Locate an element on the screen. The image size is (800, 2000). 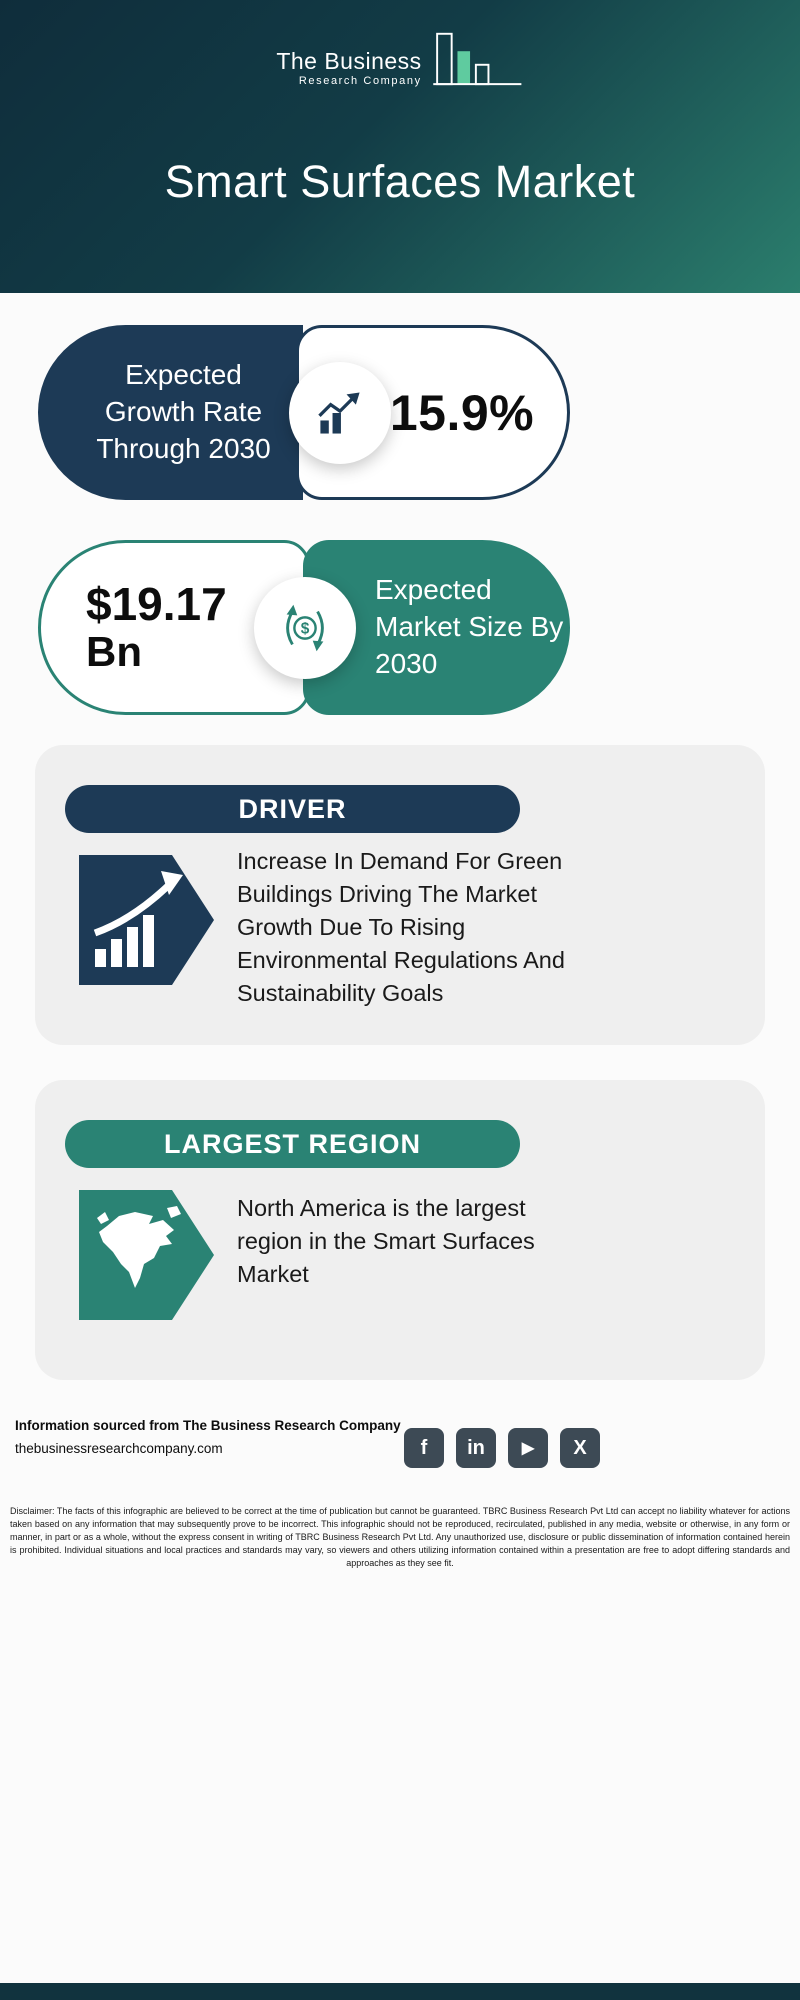
growth-rate-label: Expected Growth Rate Through 2030 is located at coordinates (183, 411).